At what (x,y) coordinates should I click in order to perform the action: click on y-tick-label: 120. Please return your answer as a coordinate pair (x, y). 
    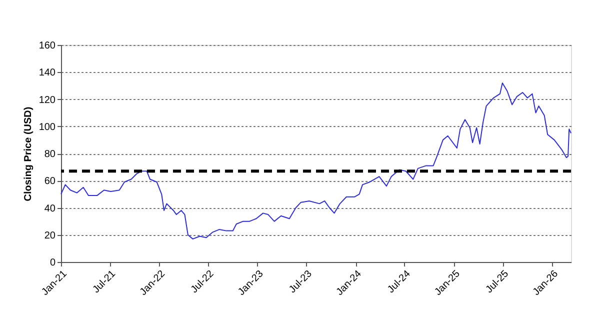
    Looking at the image, I should click on (47, 100).